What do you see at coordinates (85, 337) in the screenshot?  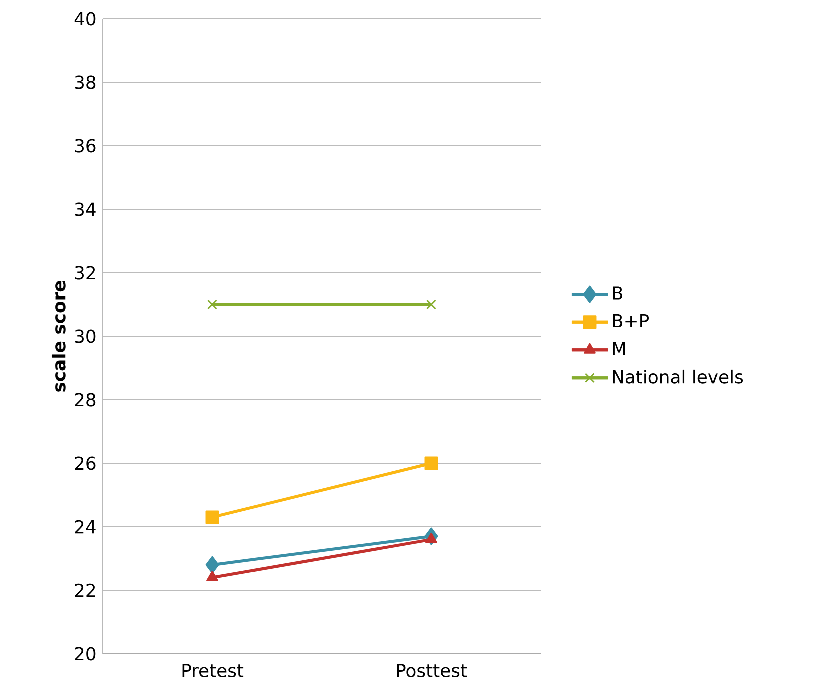 I see `y-tick-label: 30` at bounding box center [85, 337].